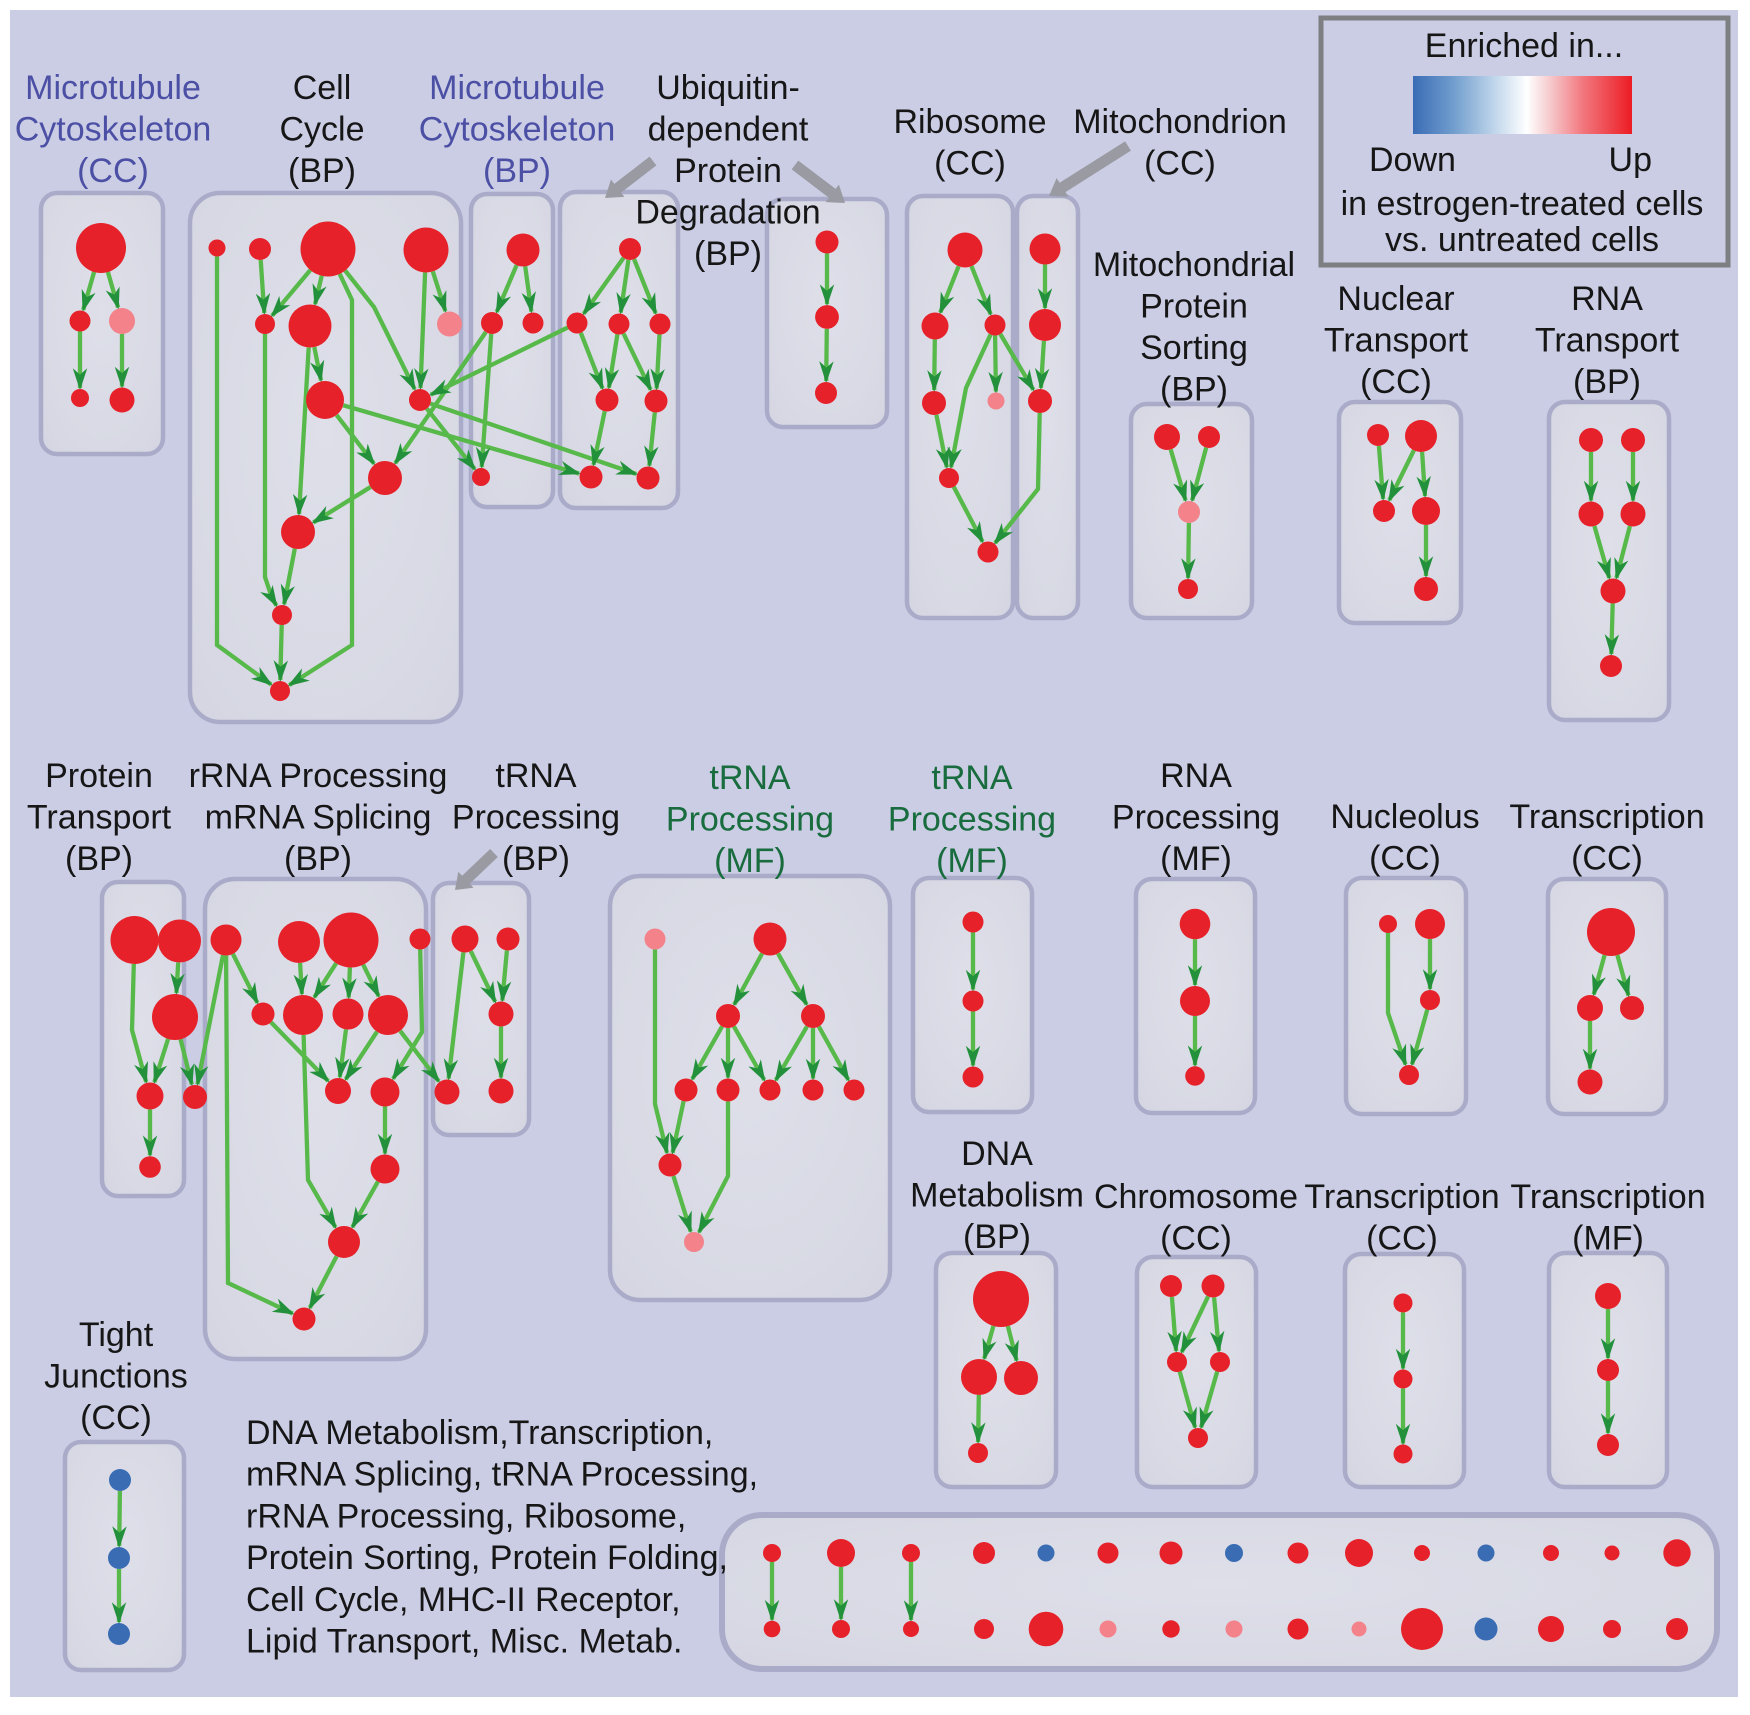 This screenshot has width=1750, height=1715. Describe the element at coordinates (116, 1377) in the screenshot. I see `svg-text: Junctions` at that location.